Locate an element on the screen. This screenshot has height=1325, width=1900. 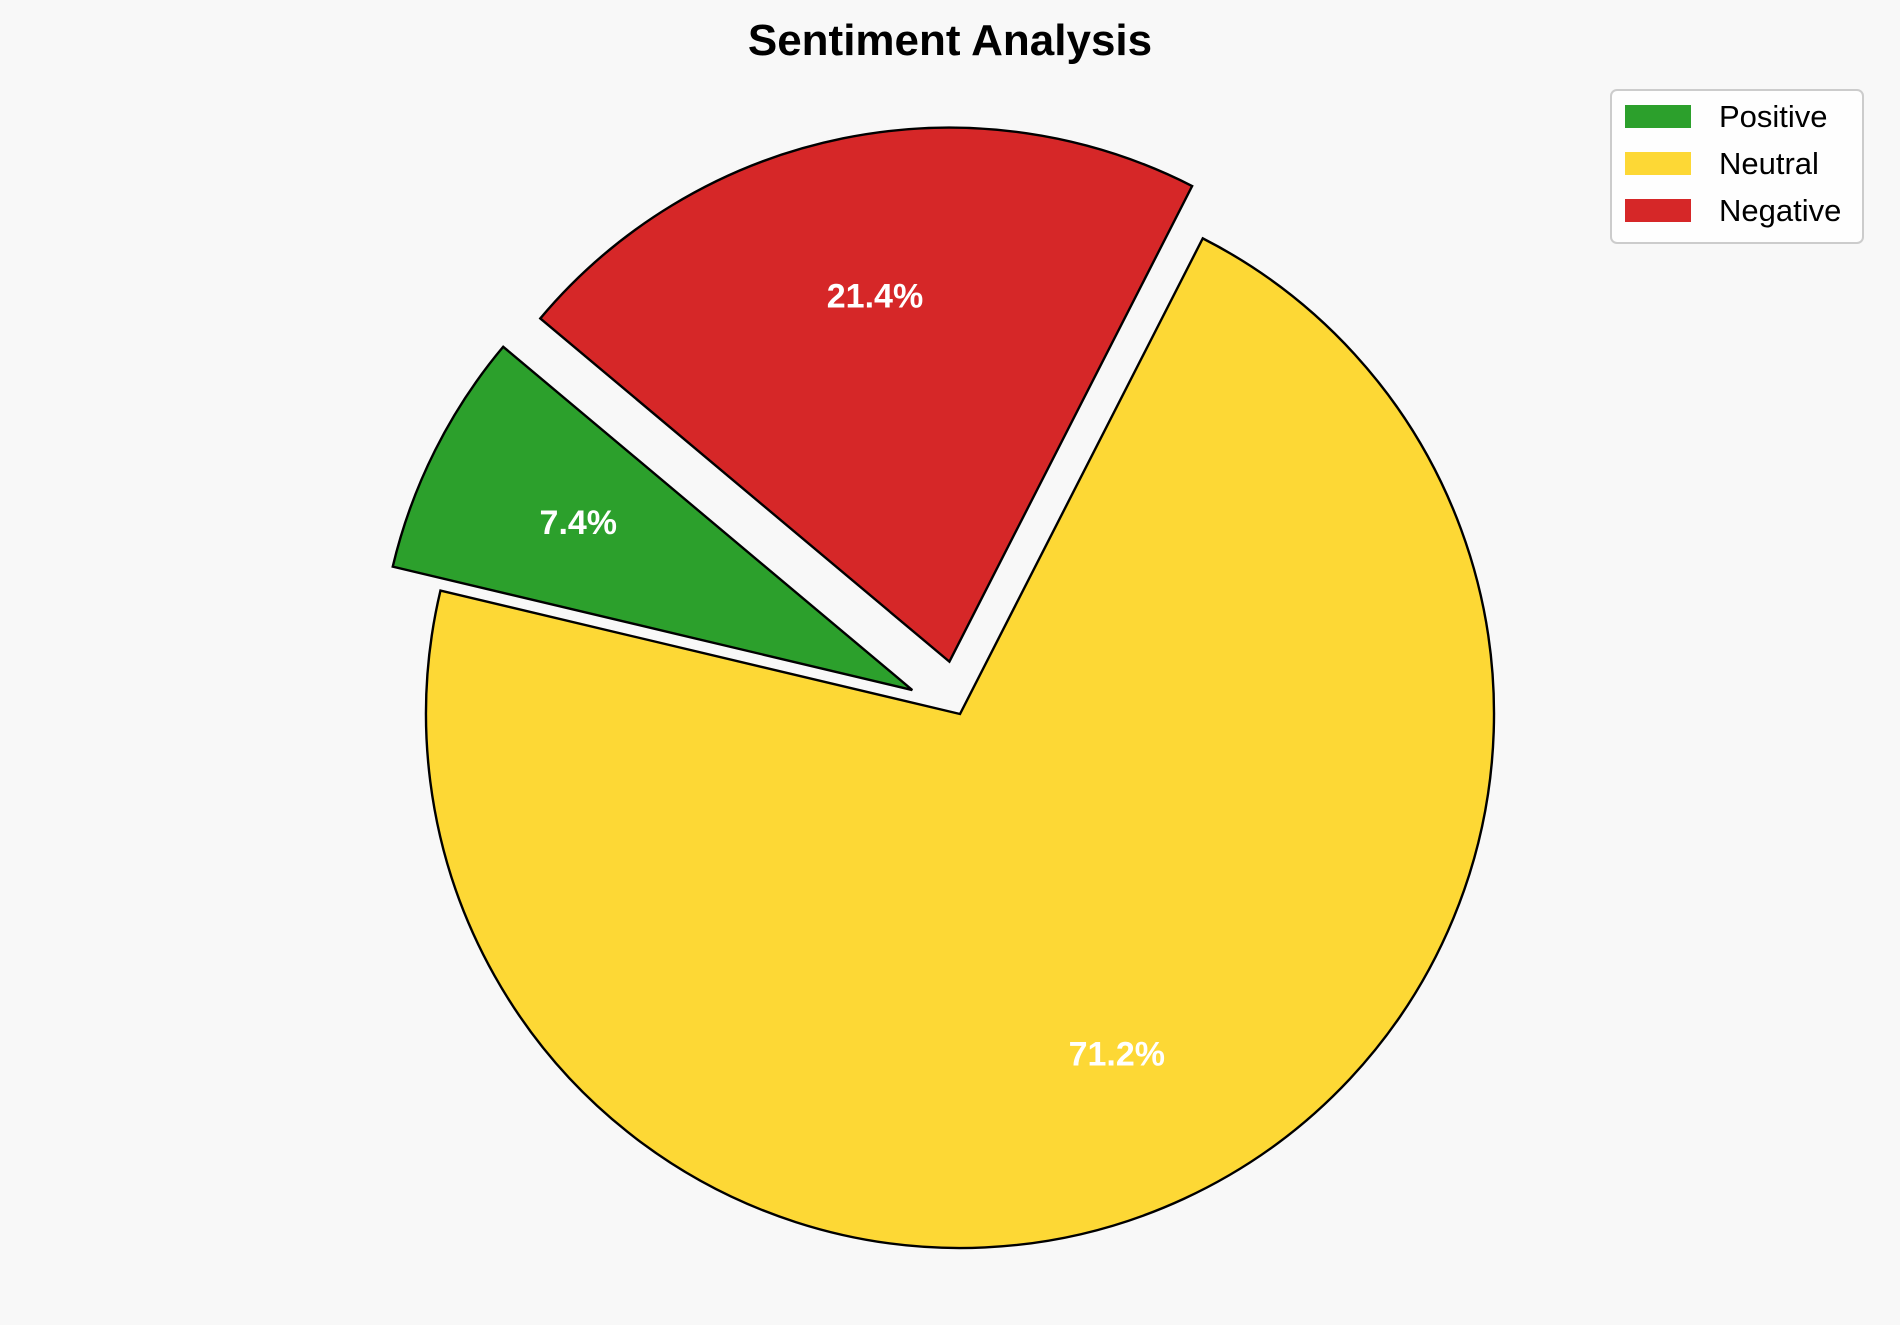
pct-label-negative: 21.4% is located at coordinates (875, 296).